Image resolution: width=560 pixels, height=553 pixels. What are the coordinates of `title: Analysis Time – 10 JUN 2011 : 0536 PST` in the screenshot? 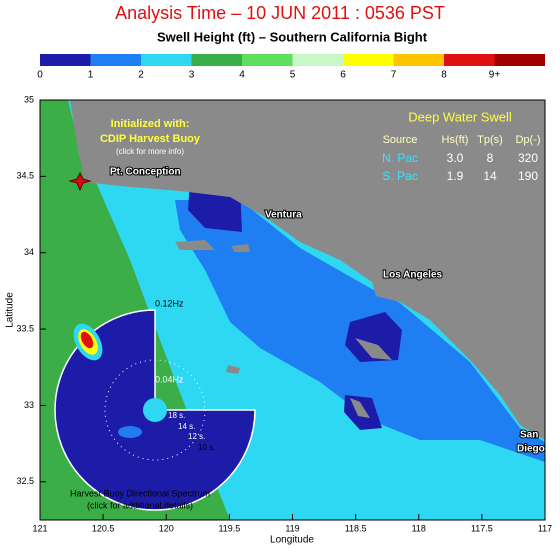 It's located at (280, 13).